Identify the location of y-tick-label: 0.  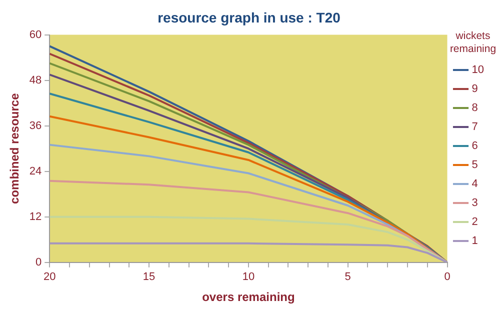
(39, 262).